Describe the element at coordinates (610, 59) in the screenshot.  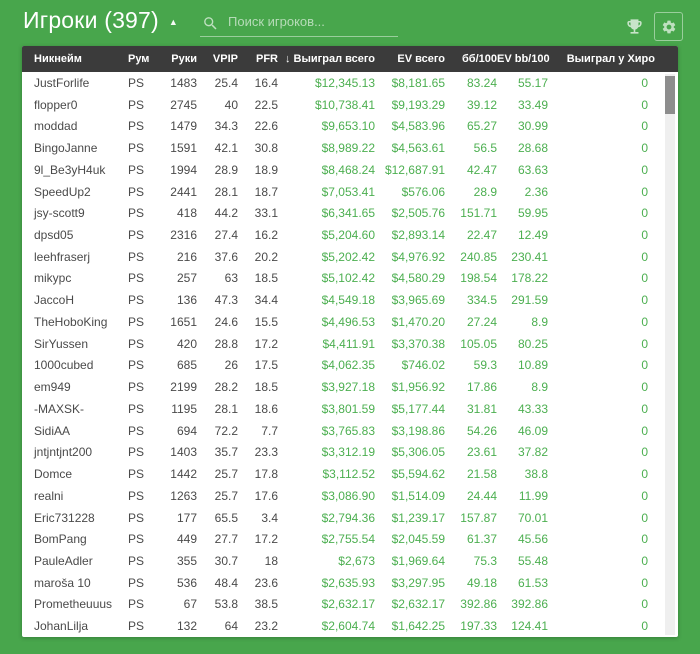
I see `column-header-won-vs-hero: Выиграл у Хиро` at that location.